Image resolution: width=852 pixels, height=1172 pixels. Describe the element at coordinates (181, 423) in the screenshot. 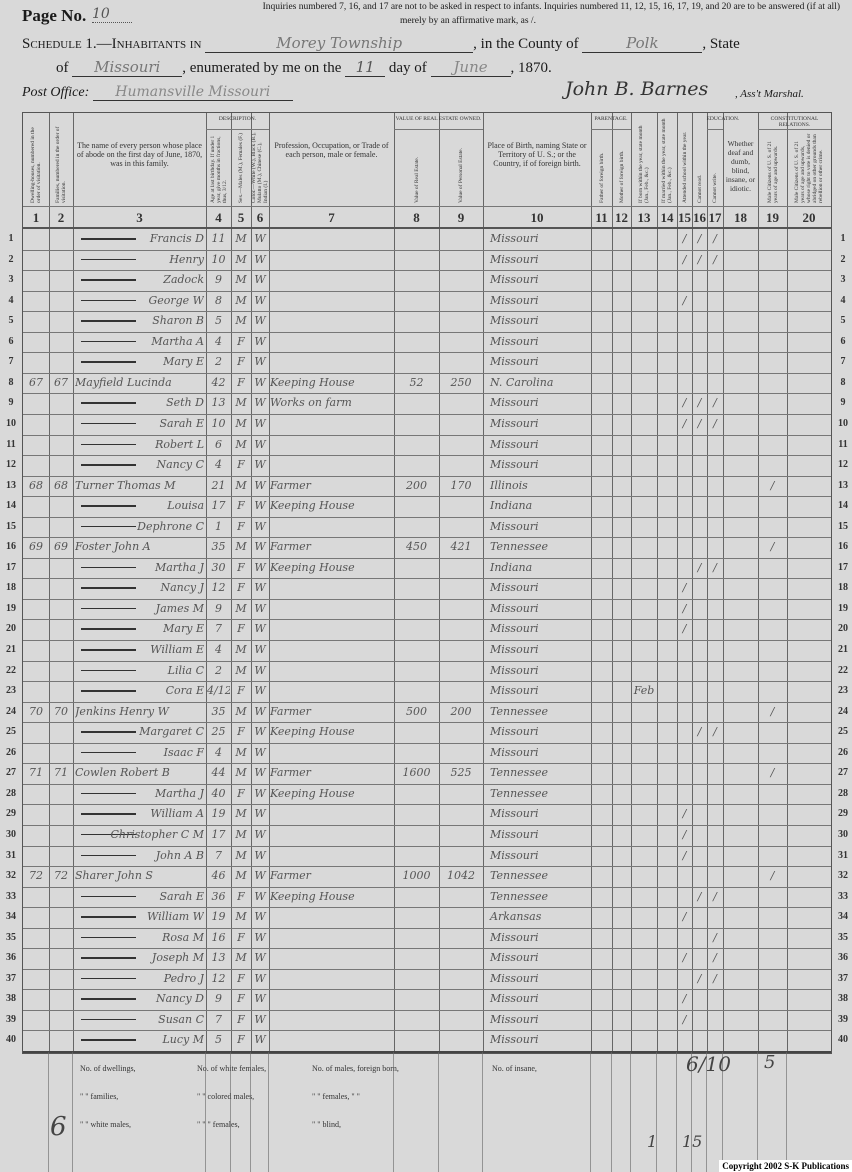

I see `person-name: Sarah E` at that location.